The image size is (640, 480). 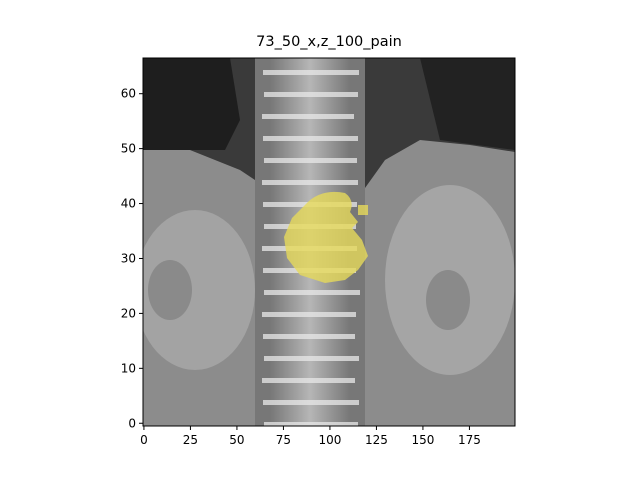 What do you see at coordinates (128, 368) in the screenshot?
I see `y-tick-label: 10` at bounding box center [128, 368].